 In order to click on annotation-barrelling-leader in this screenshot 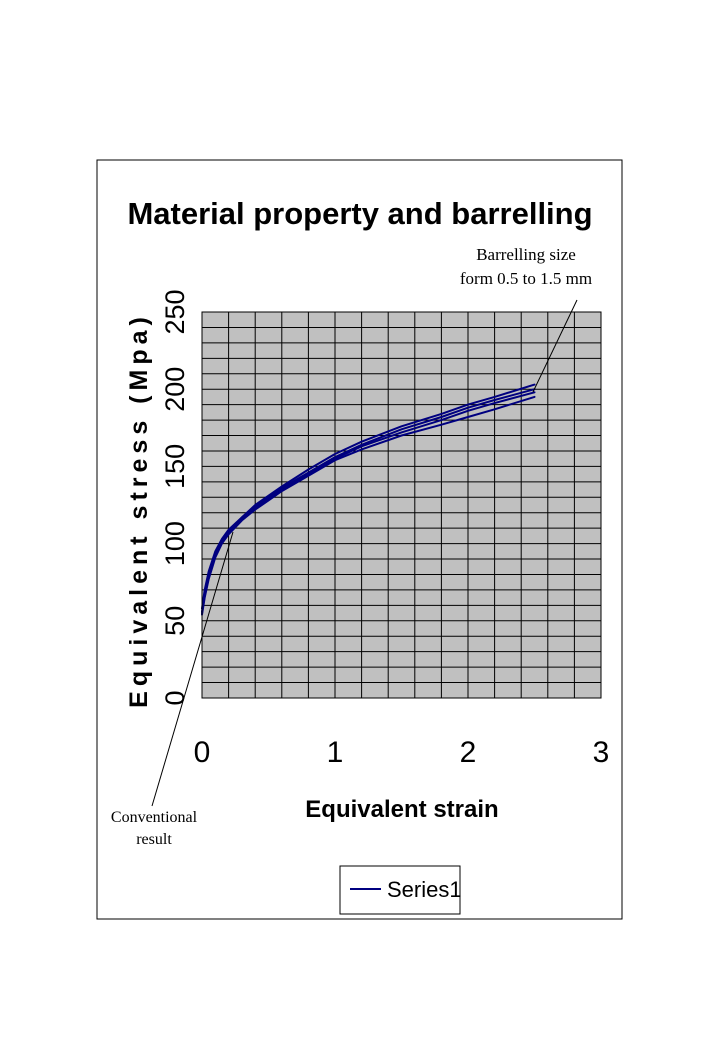, I will do `click(555, 346)`.